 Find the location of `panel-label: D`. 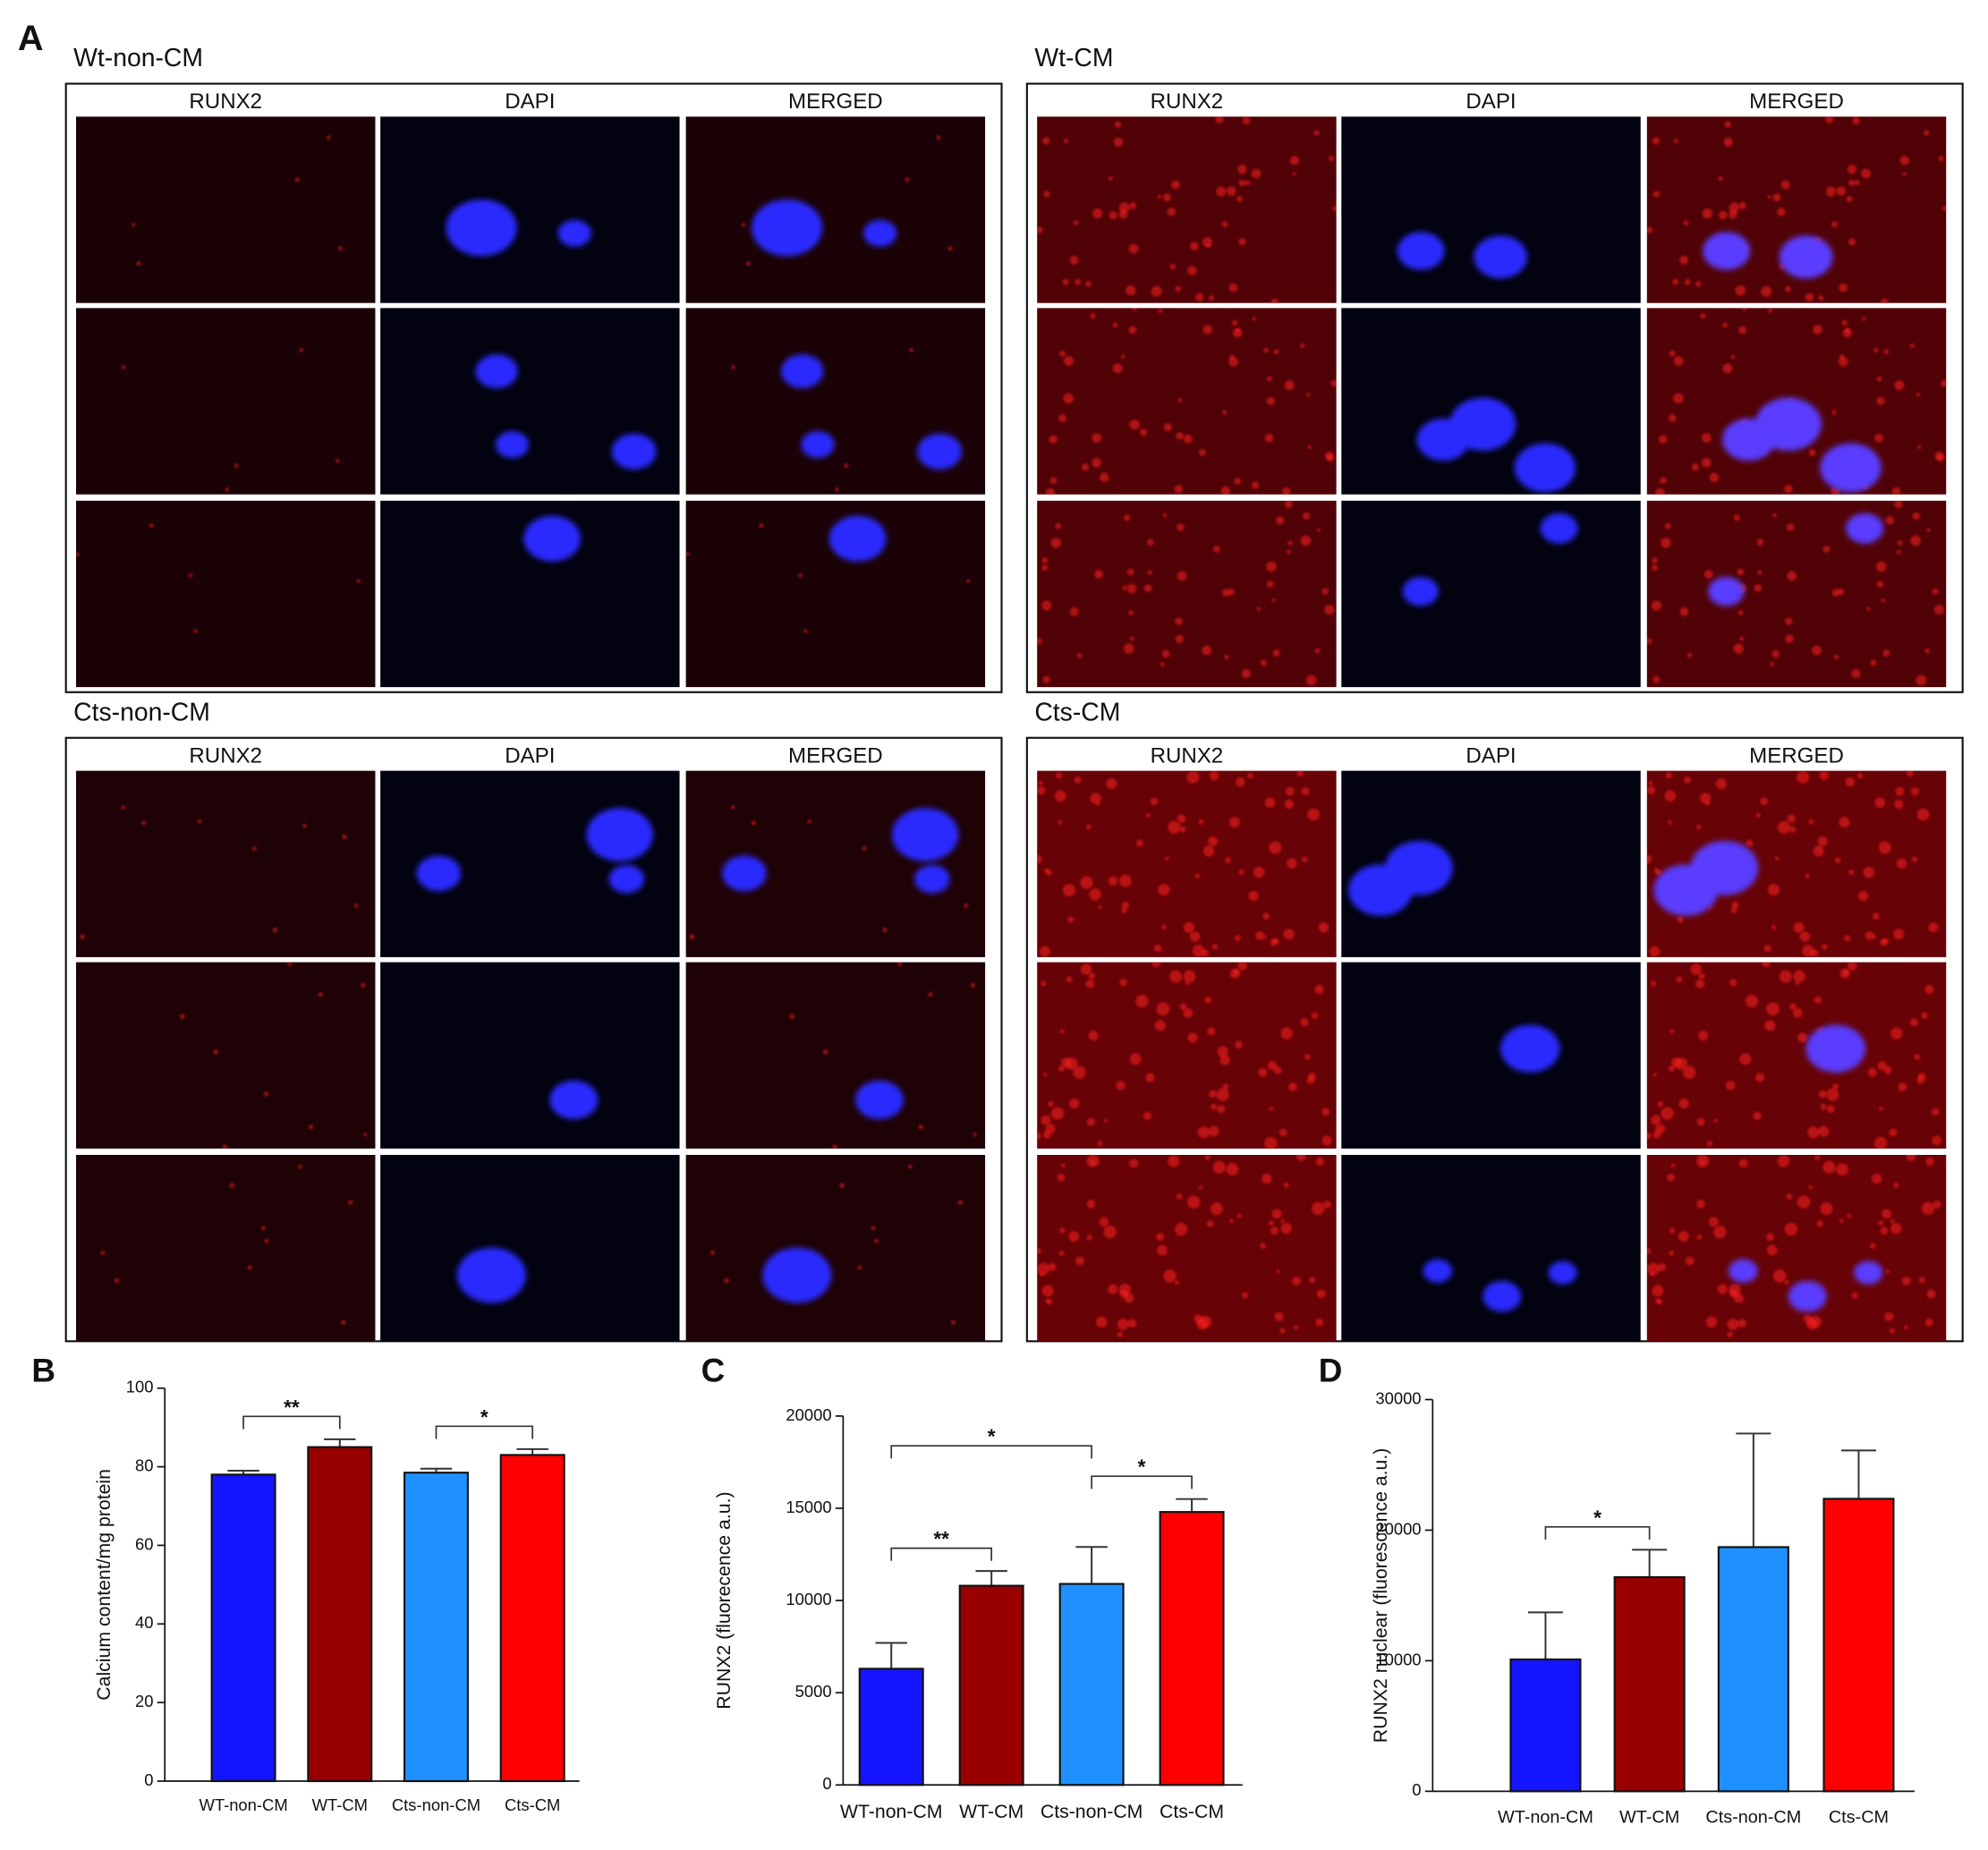

panel-label: D is located at coordinates (1331, 1370).